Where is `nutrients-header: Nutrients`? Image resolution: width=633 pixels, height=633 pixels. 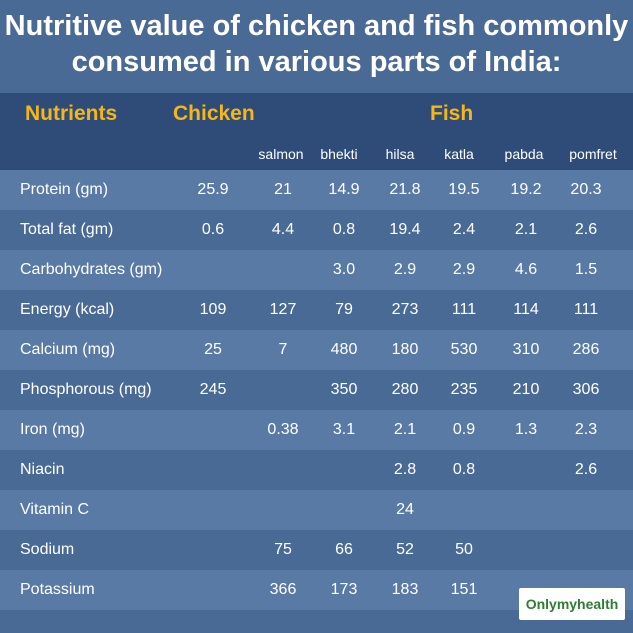
nutrients-header: Nutrients is located at coordinates (71, 113).